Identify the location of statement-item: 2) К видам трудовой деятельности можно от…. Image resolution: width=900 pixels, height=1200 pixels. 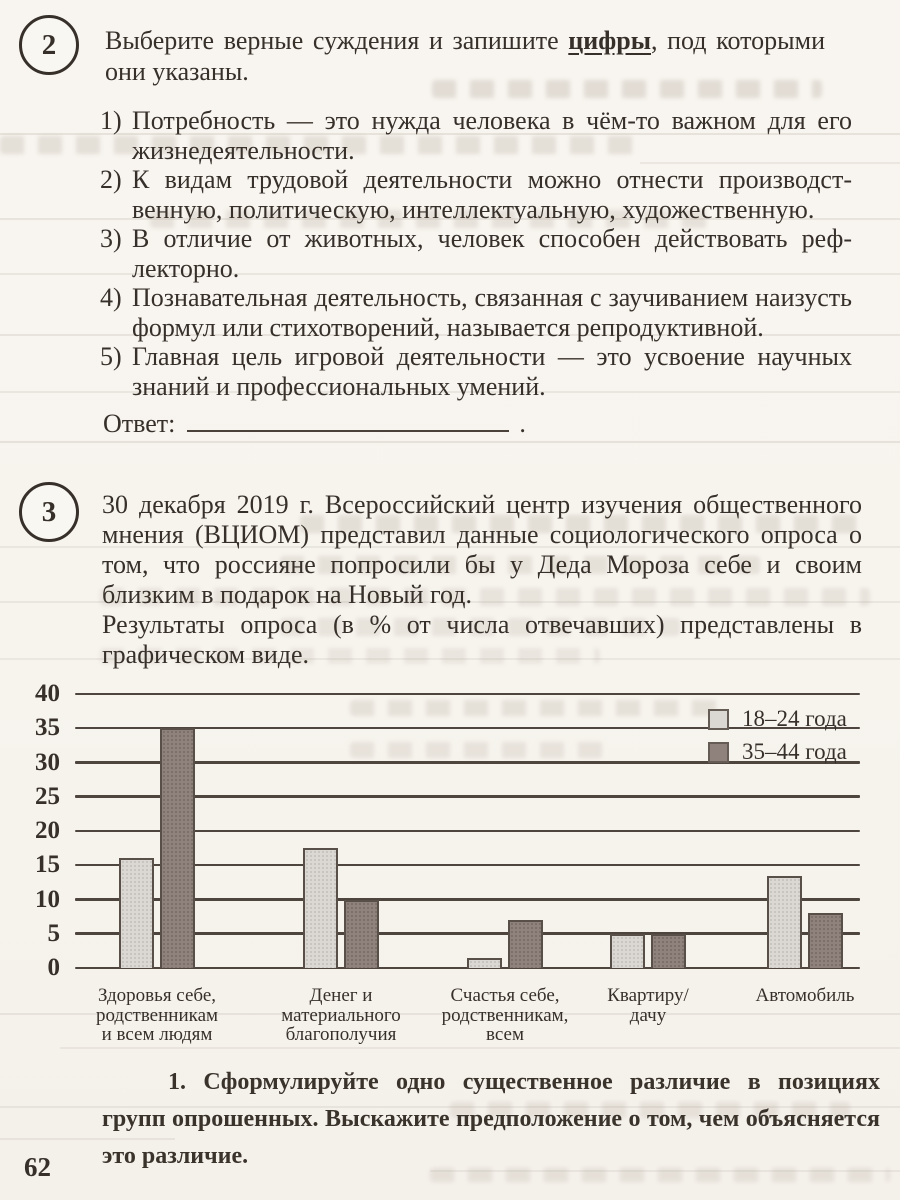
(476, 194).